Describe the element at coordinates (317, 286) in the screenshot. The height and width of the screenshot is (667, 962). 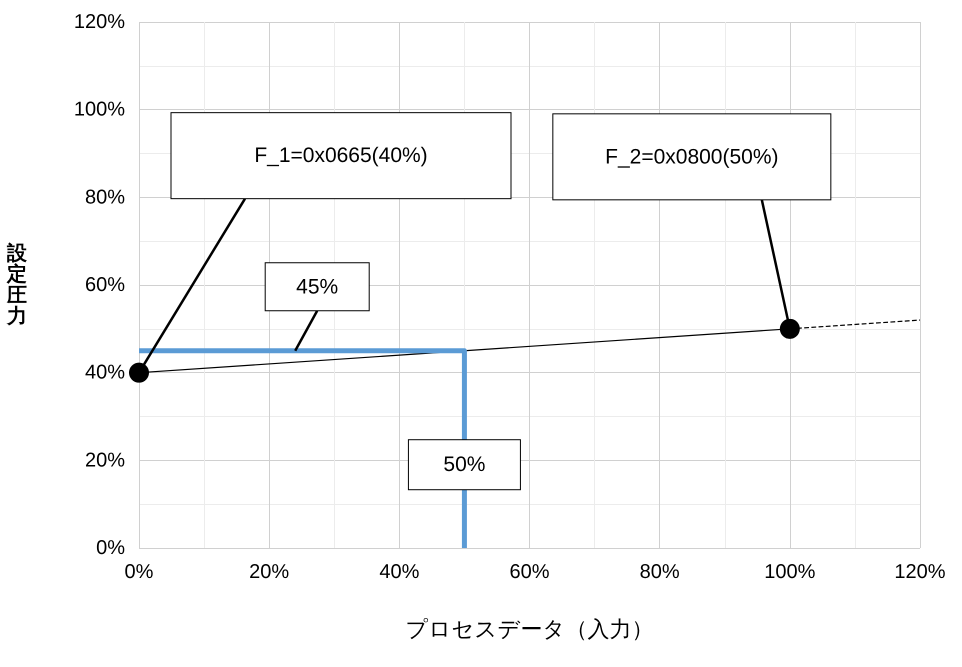
I see `annotation: 45%` at that location.